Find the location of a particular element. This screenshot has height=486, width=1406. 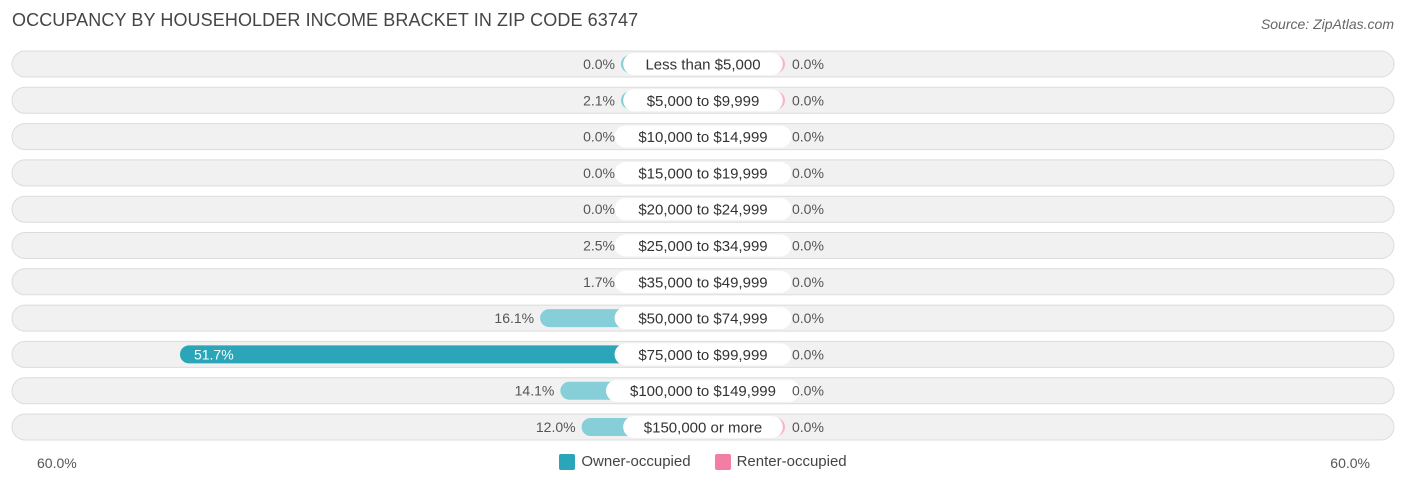

category-label: $15,000 to $19,999 is located at coordinates (702, 173).